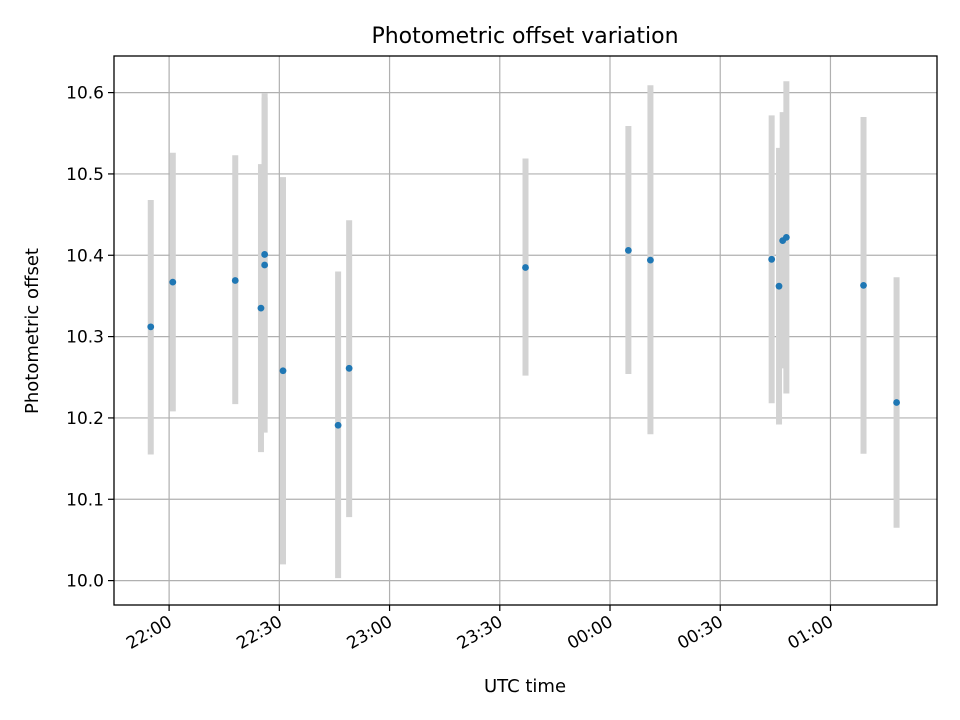  I want to click on y-tick-label: 10.0, so click(85, 582).